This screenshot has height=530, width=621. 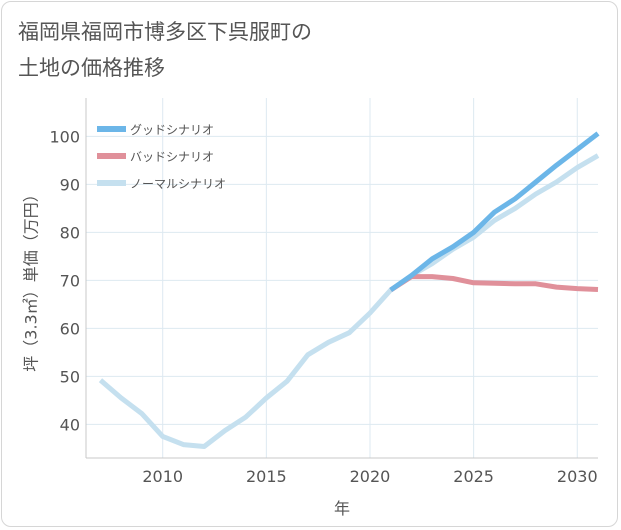 I want to click on x-tick-label: 2030, so click(x=577, y=476).